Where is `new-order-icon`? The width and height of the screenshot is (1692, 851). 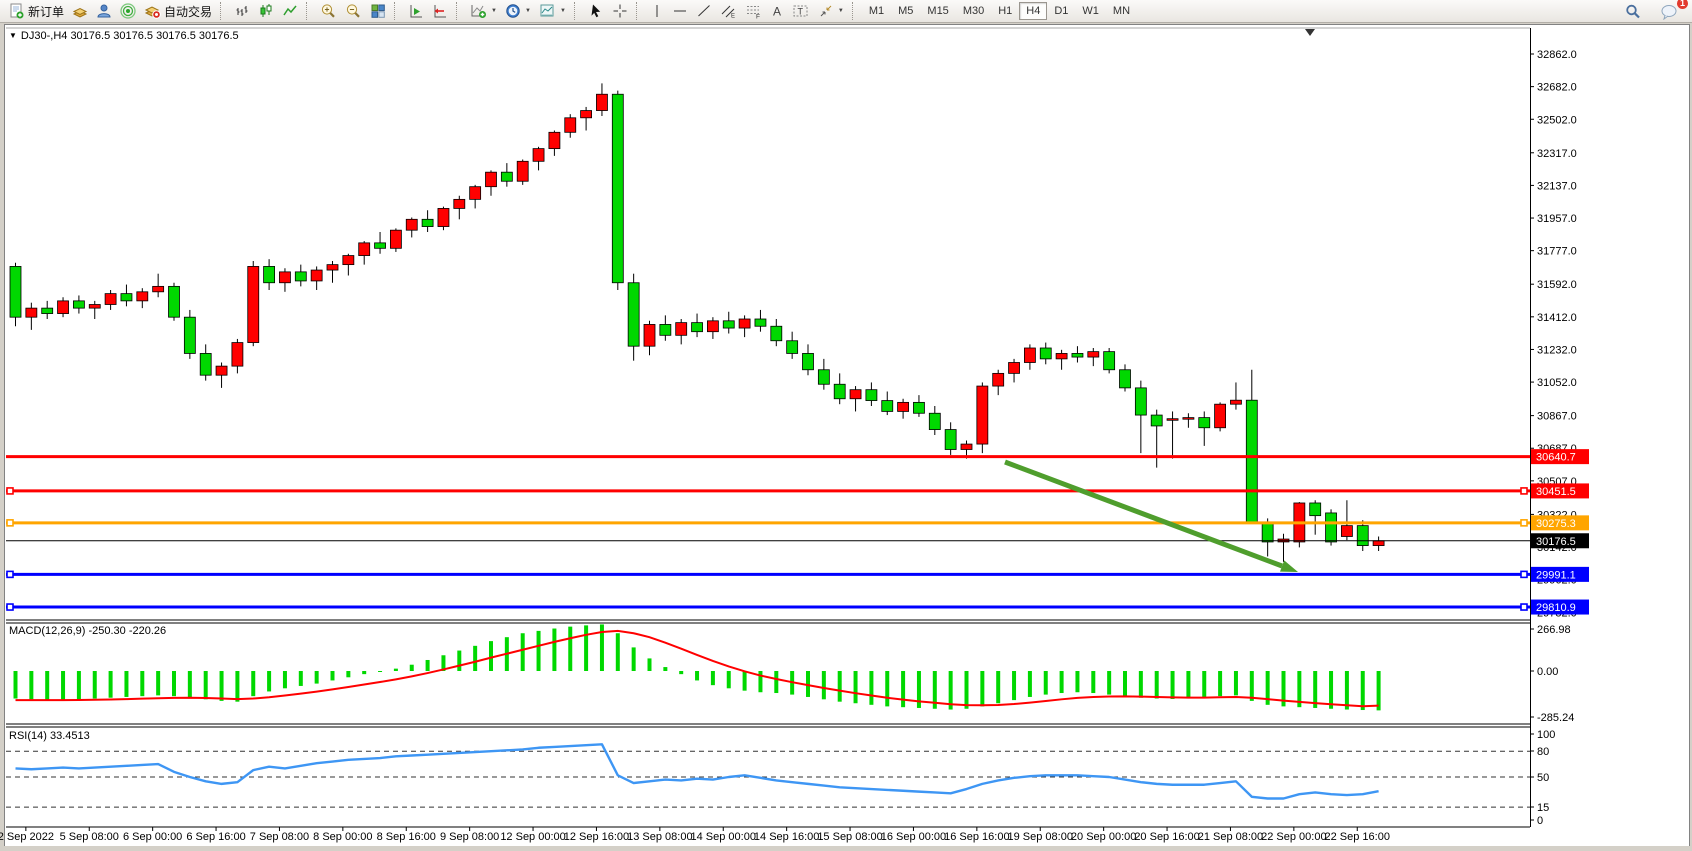 new-order-icon is located at coordinates (17, 11).